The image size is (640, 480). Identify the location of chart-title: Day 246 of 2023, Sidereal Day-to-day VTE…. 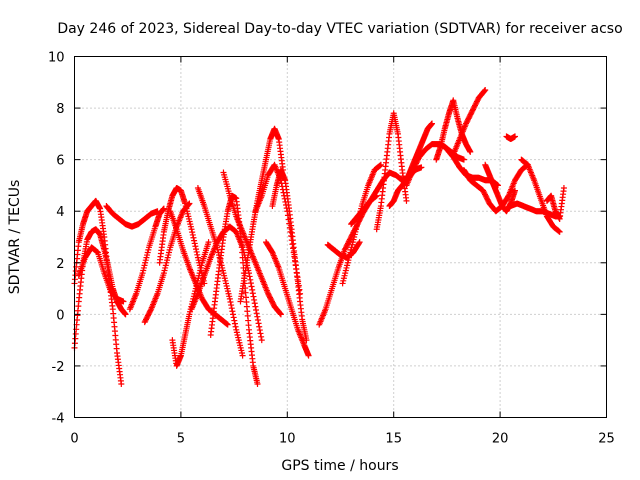
(339, 29).